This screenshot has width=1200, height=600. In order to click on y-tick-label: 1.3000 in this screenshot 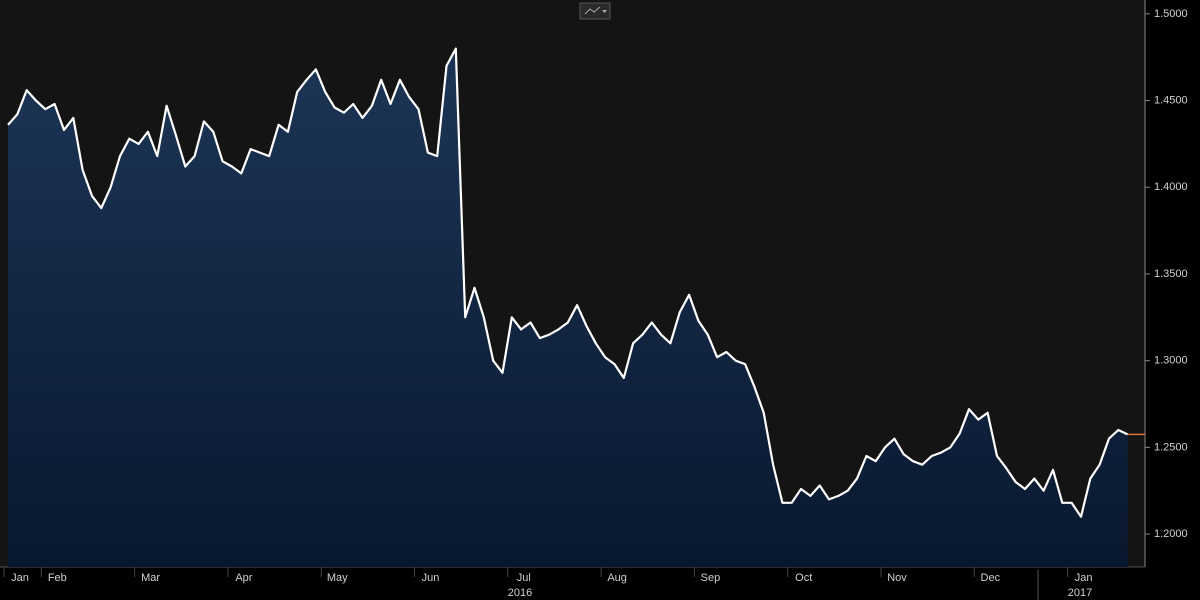, I will do `click(1171, 361)`.